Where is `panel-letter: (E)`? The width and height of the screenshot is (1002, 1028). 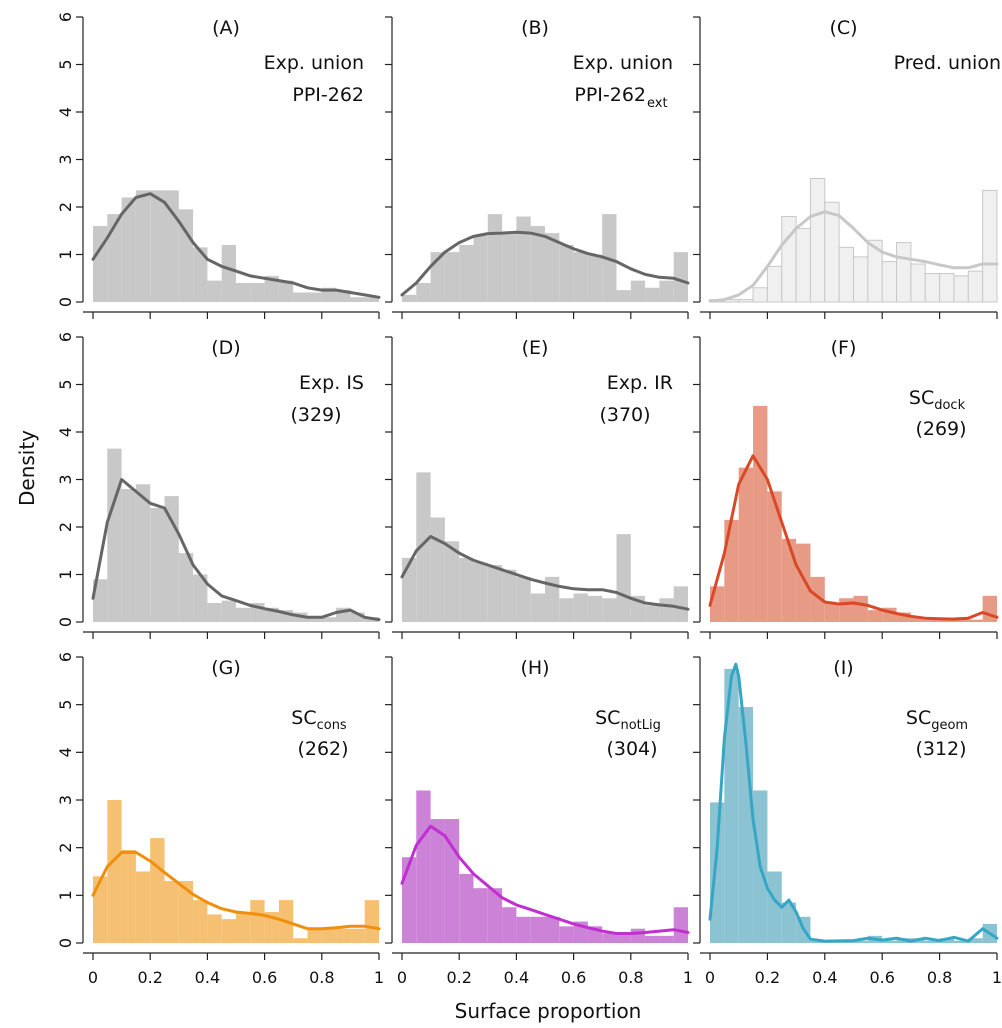
panel-letter: (E) is located at coordinates (535, 348).